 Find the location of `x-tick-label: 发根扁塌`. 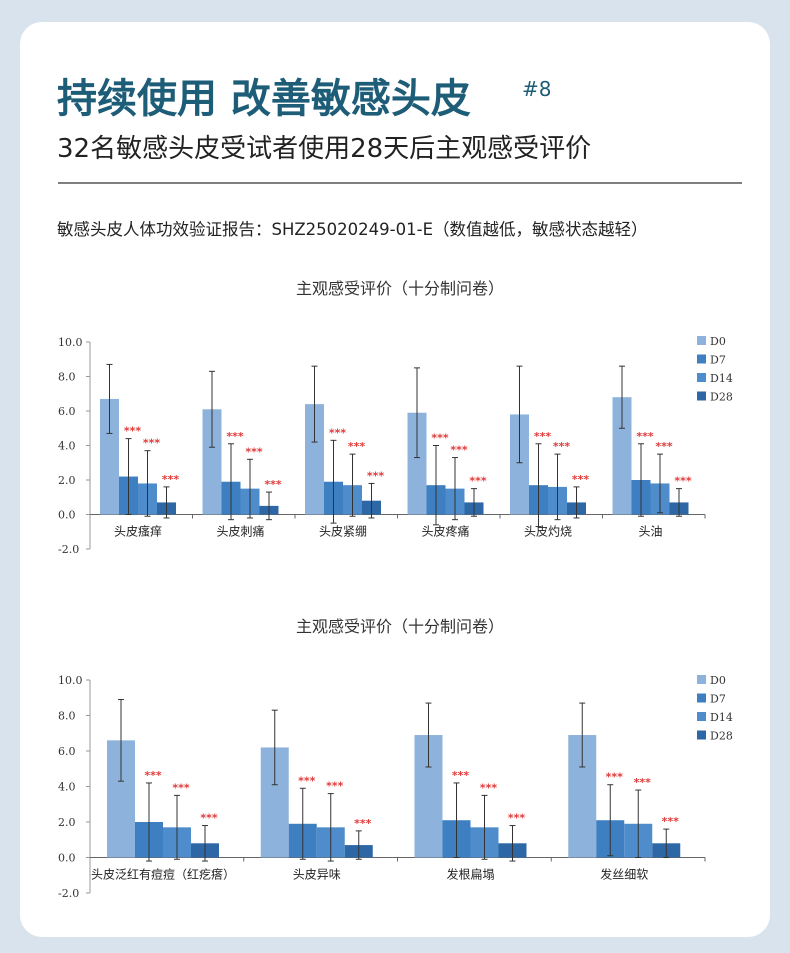

x-tick-label: 发根扁塌 is located at coordinates (470, 874).